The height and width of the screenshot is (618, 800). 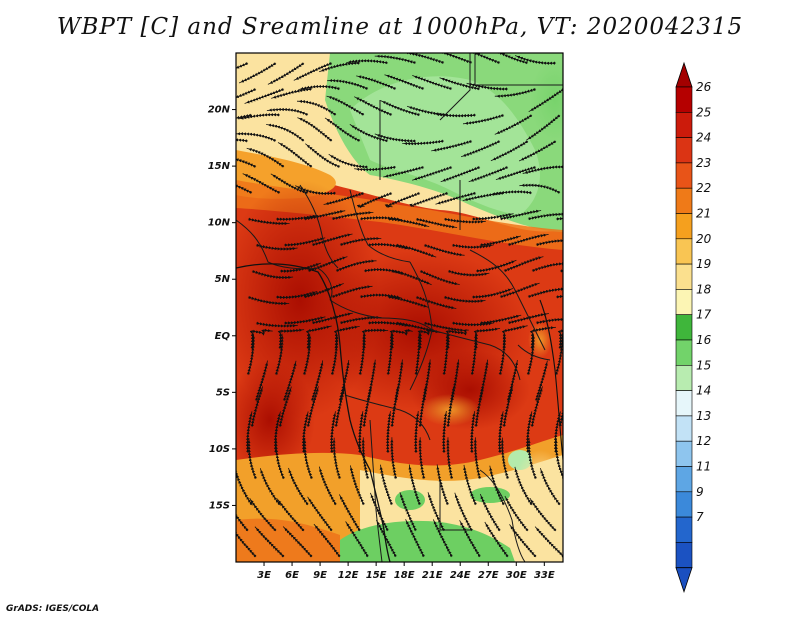 What do you see at coordinates (703, 214) in the screenshot?
I see `colorbar-label: 21` at bounding box center [703, 214].